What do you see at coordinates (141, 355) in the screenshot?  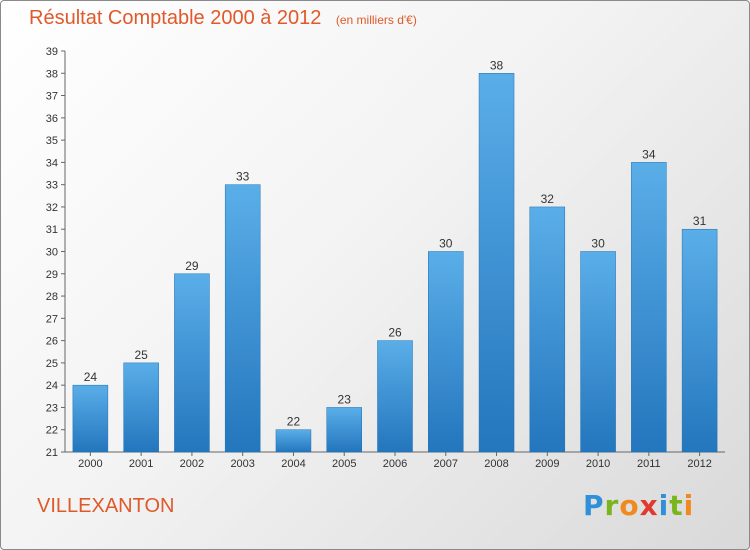 I see `data-label-2001: 25` at bounding box center [141, 355].